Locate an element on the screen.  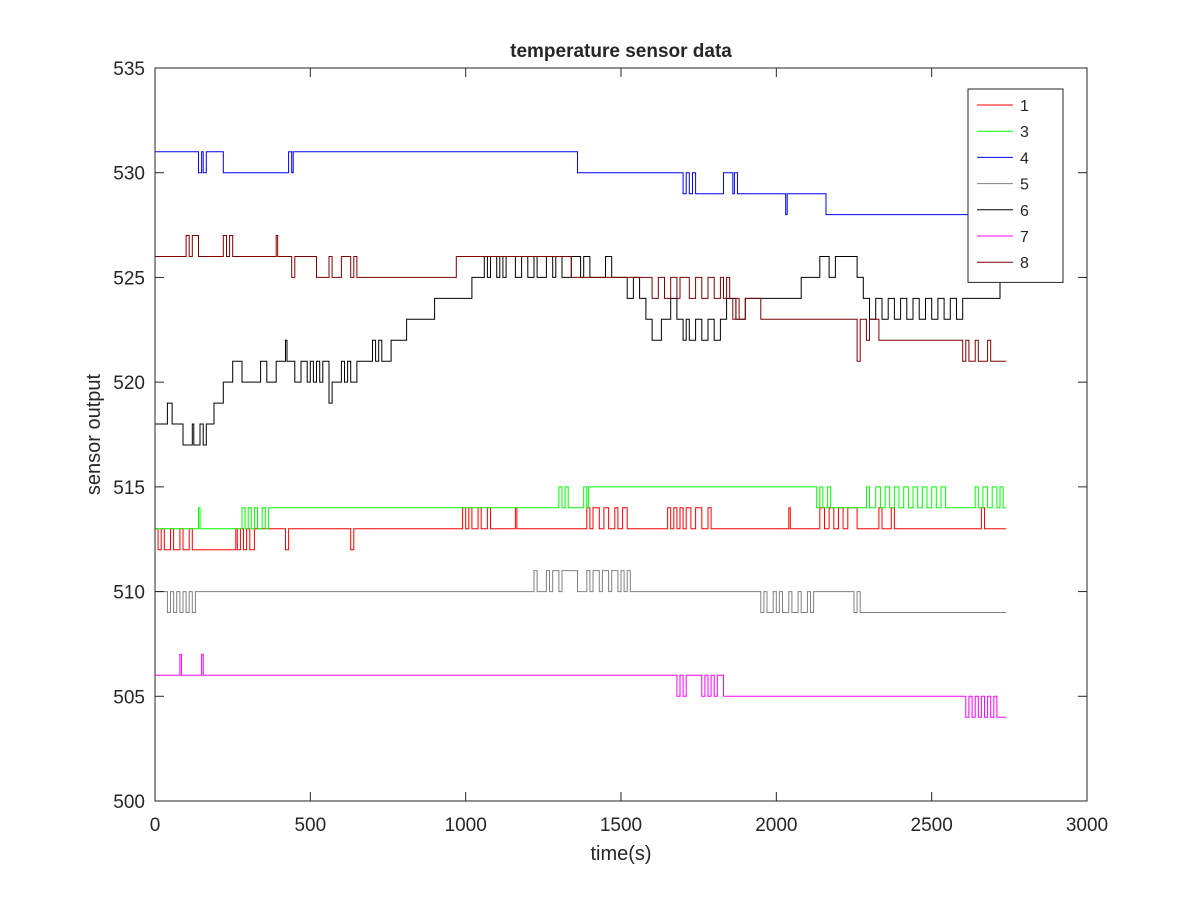
x-tick-label: 1500 is located at coordinates (621, 825).